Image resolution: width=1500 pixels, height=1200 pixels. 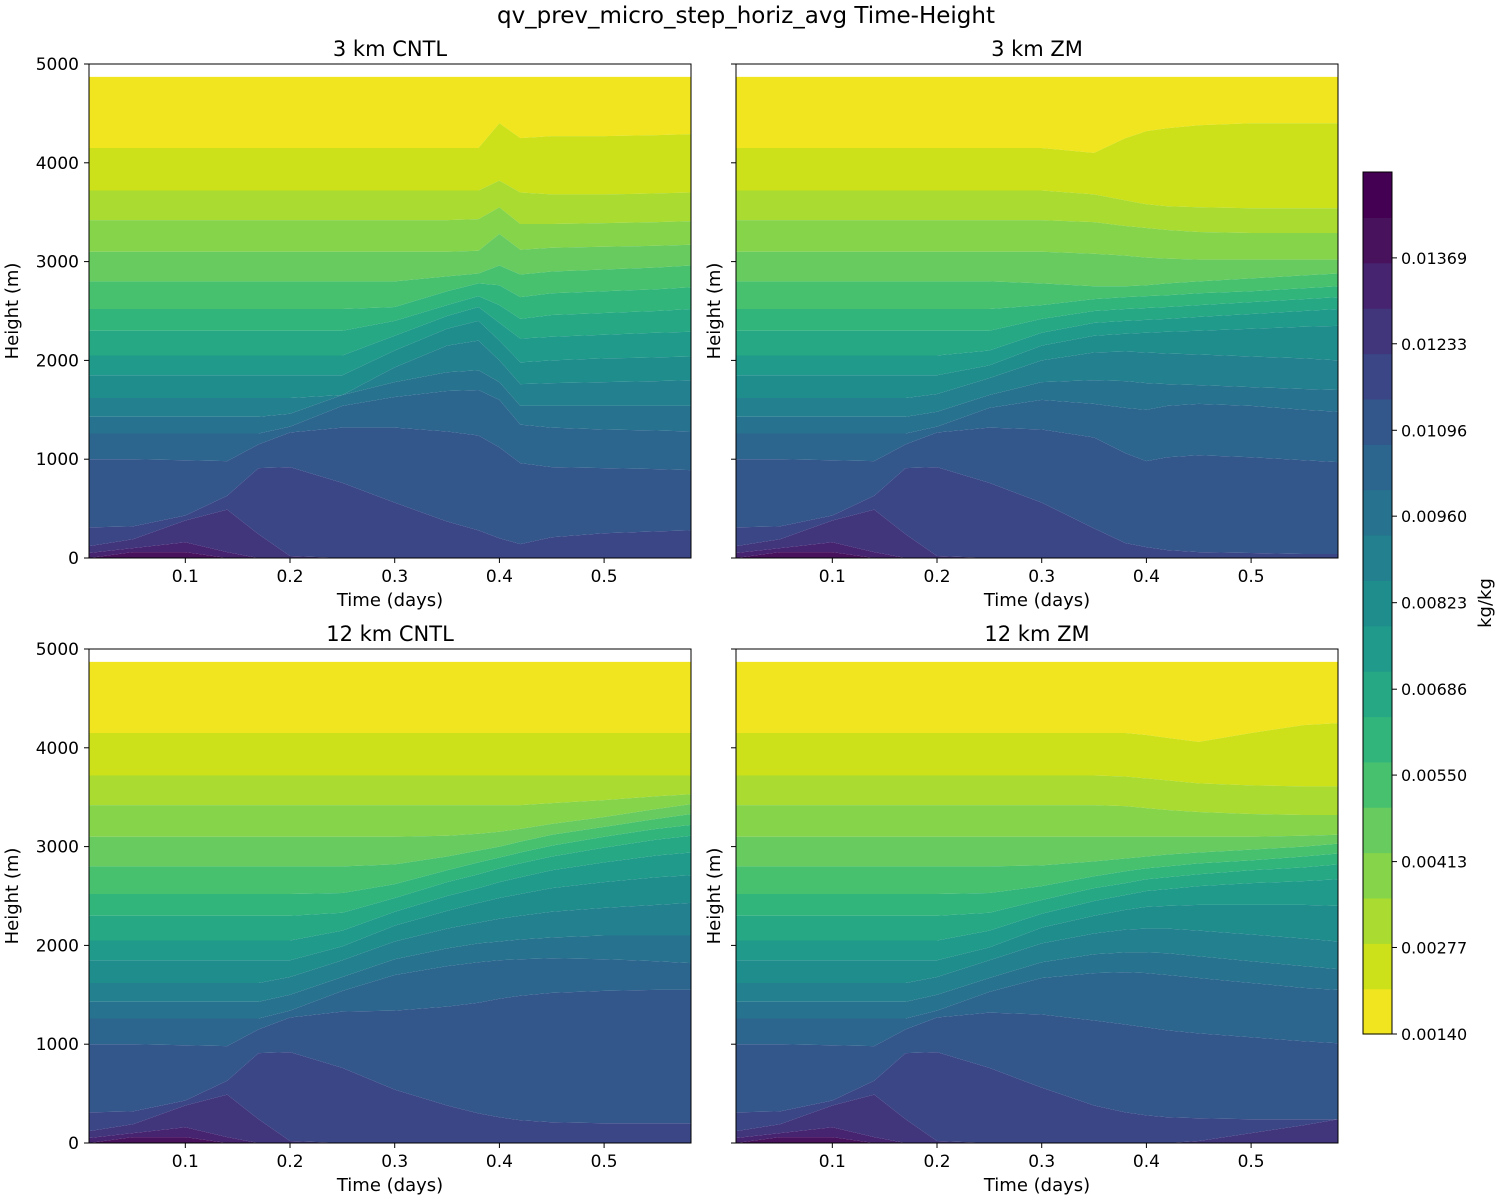 What do you see at coordinates (390, 49) in the screenshot?
I see `panel-title: 3 km CNTL` at bounding box center [390, 49].